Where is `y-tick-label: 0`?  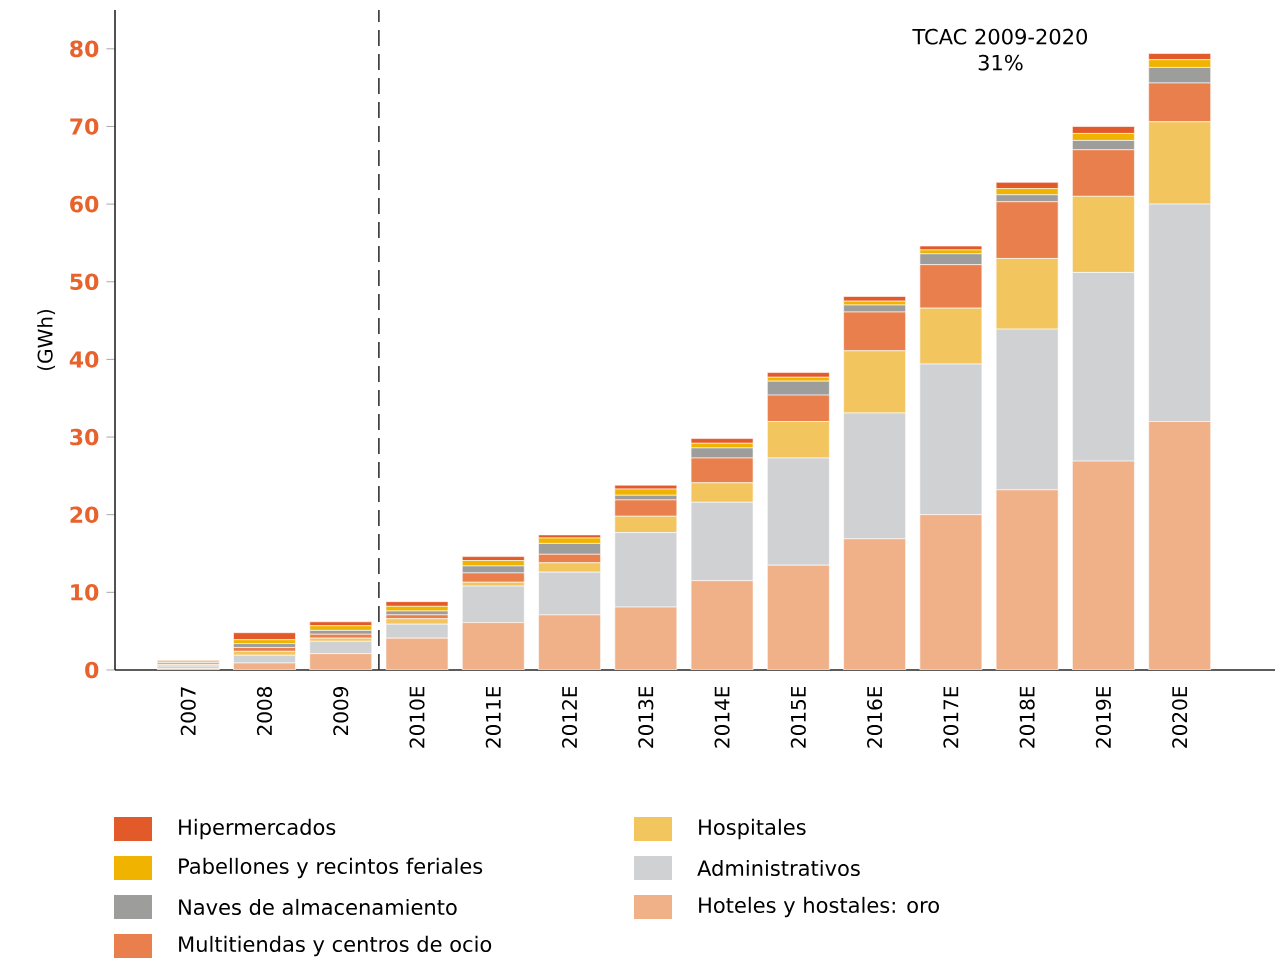
y-tick-label: 0 is located at coordinates (92, 670).